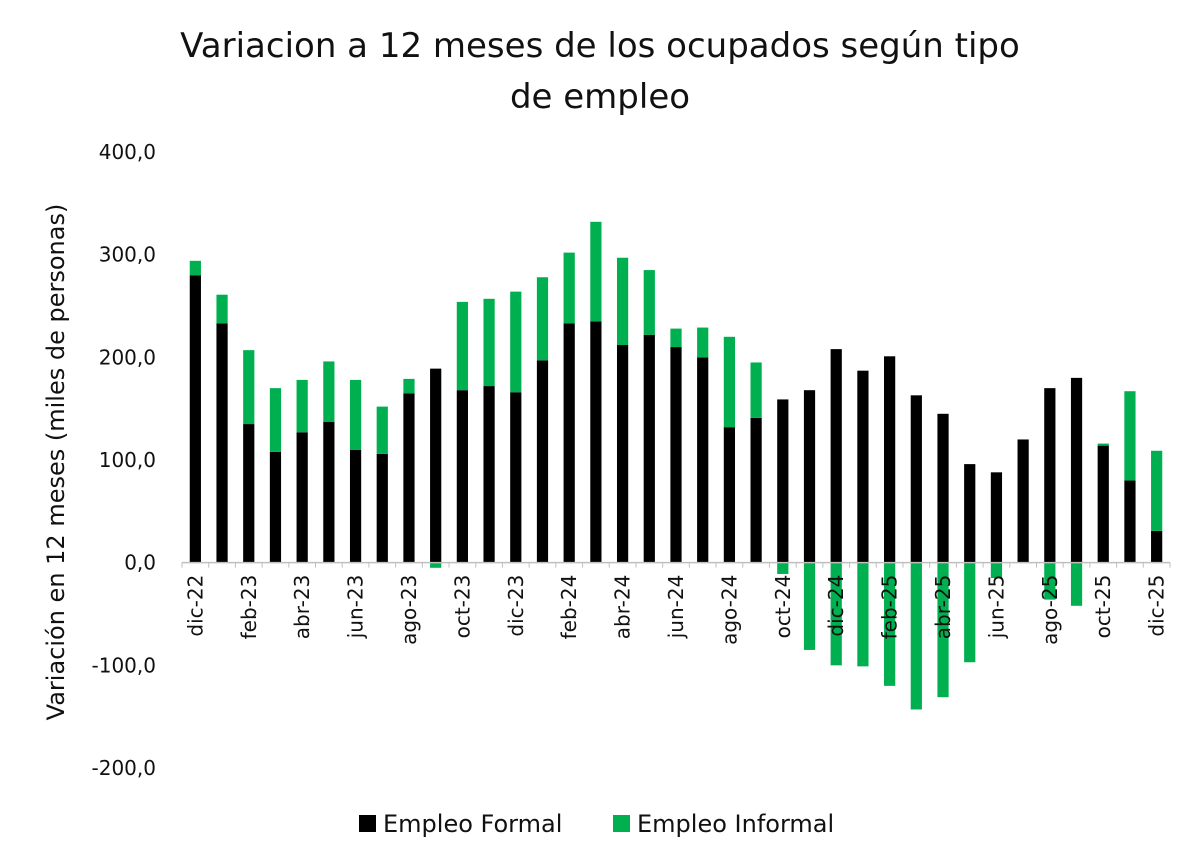  Describe the element at coordinates (943, 607) in the screenshot. I see `x-tick-label: abr-25` at that location.